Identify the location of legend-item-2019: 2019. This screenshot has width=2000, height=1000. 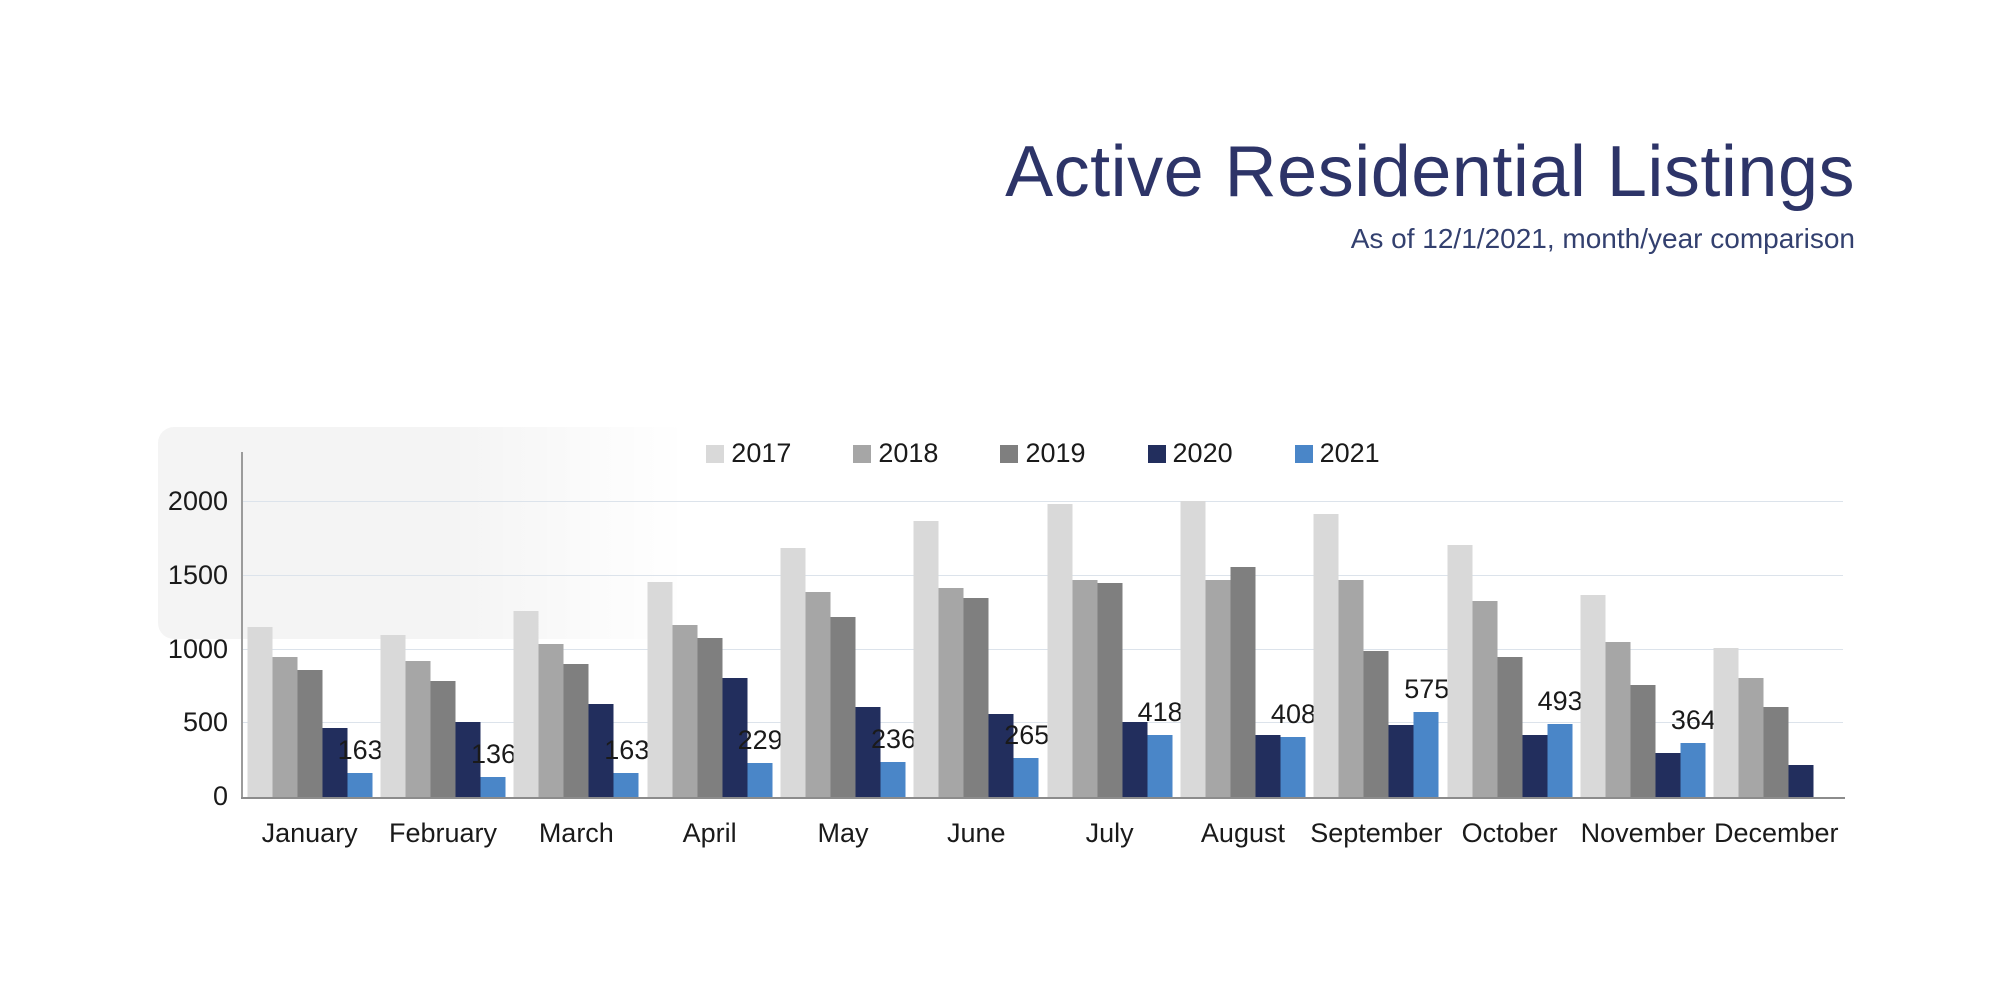
(1043, 453).